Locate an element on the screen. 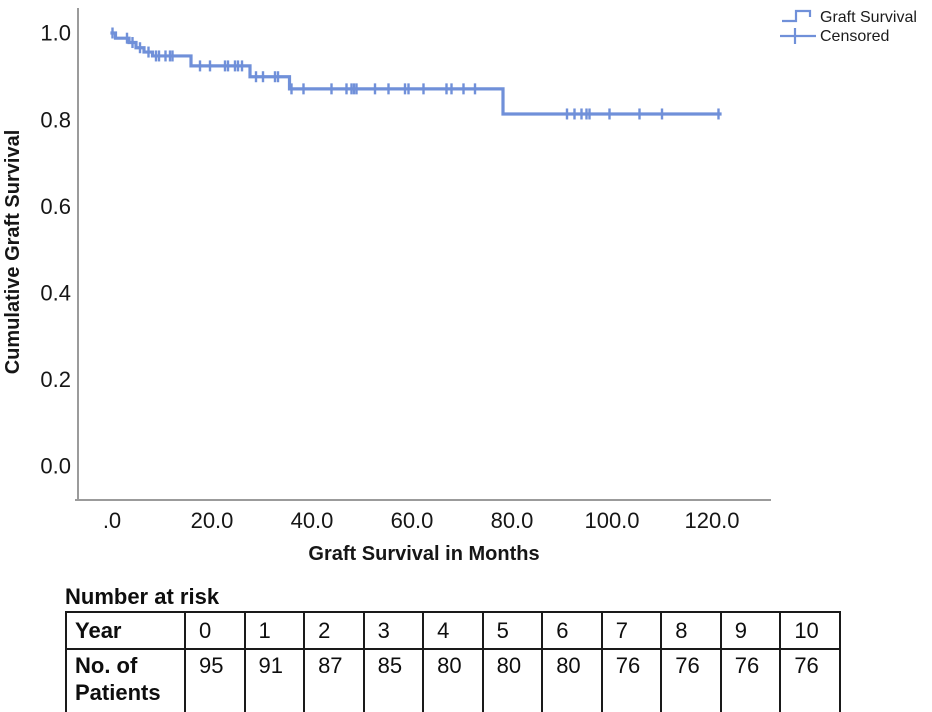 This screenshot has height=712, width=932. y-axis-tick-labels: 0.0 0.2 0.4 0.6 0.8 1.0 is located at coordinates (55, 250).